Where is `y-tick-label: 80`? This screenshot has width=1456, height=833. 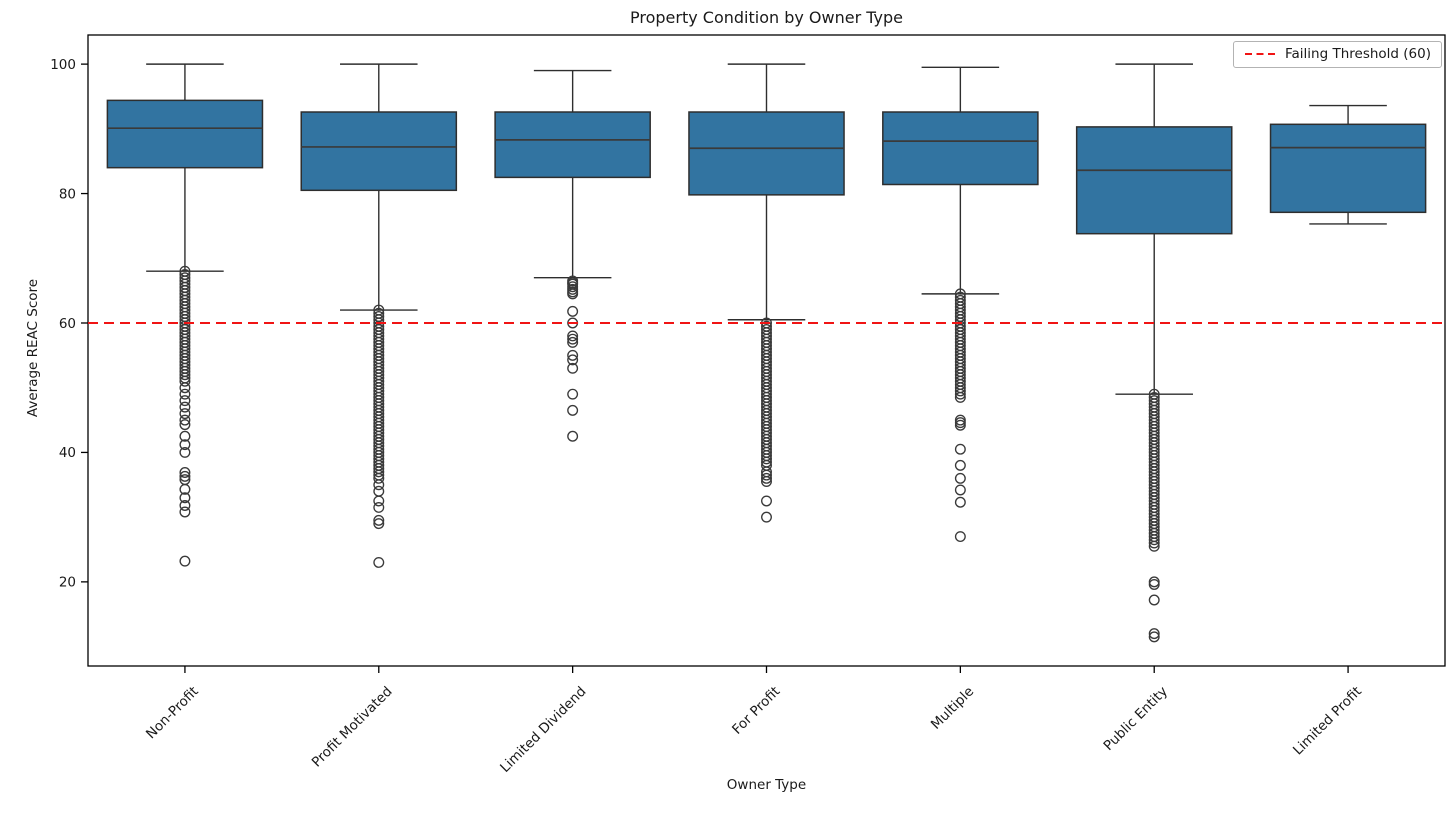 y-tick-label: 80 is located at coordinates (67, 194).